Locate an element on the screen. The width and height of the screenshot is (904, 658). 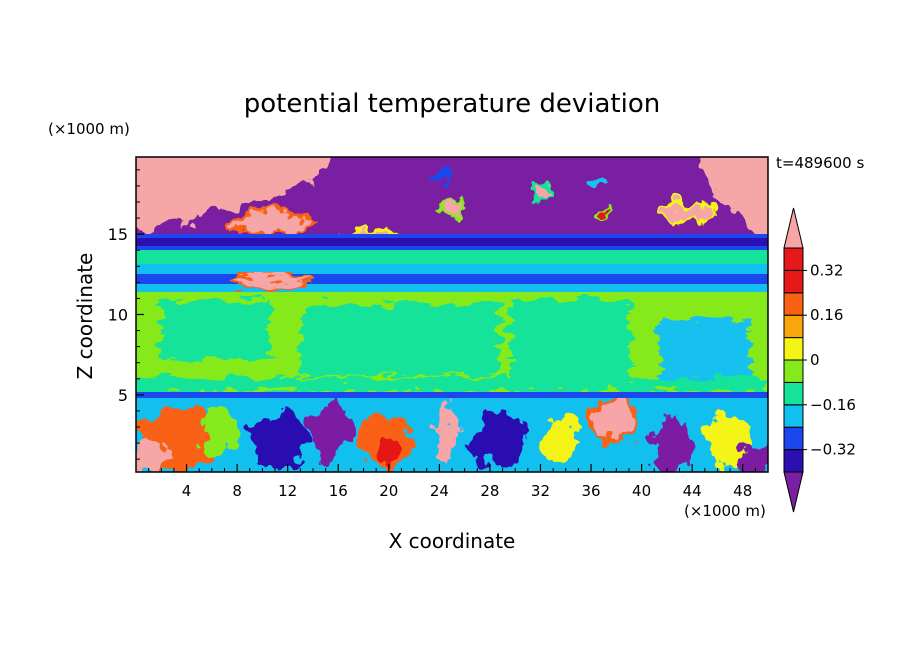
x-tick-label: 16 is located at coordinates (338, 491).